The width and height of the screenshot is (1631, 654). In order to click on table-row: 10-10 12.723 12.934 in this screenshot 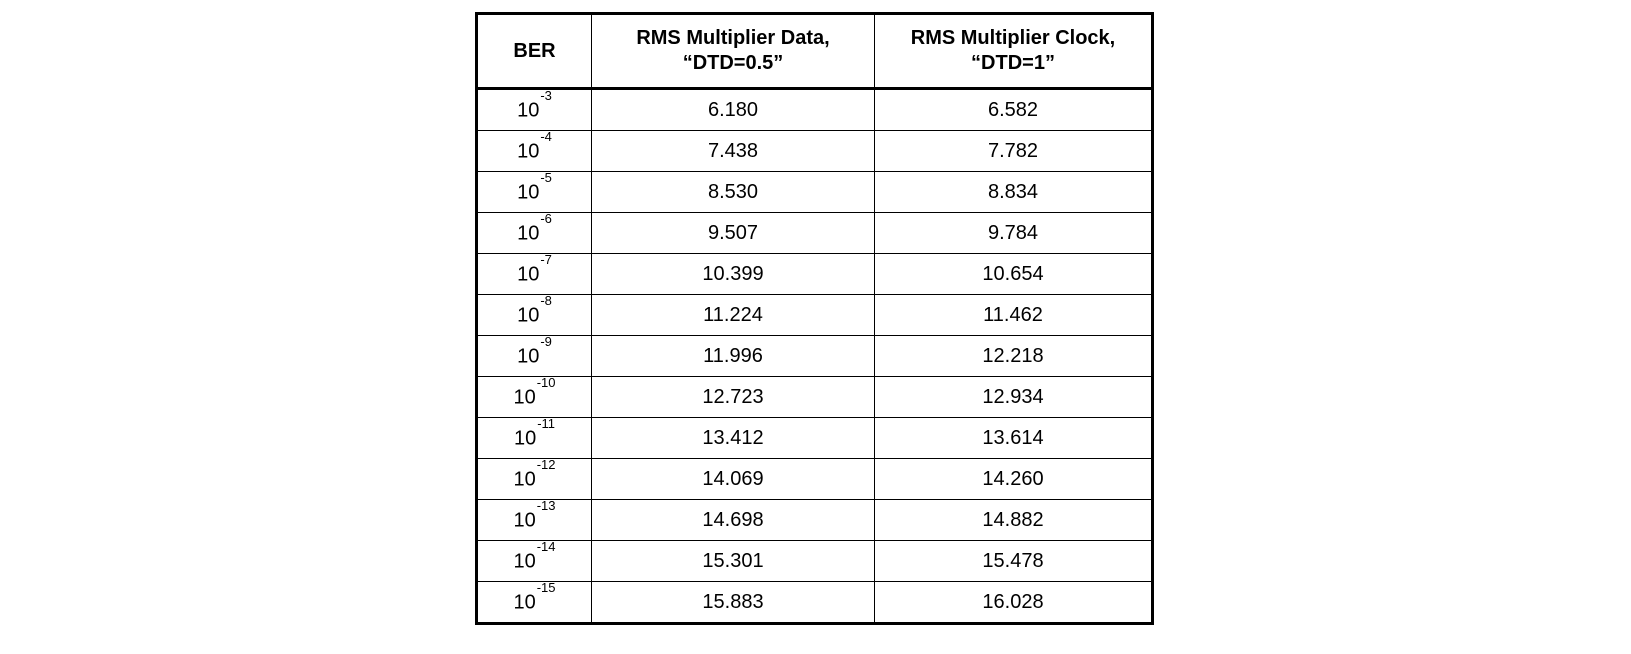, I will do `click(814, 396)`.